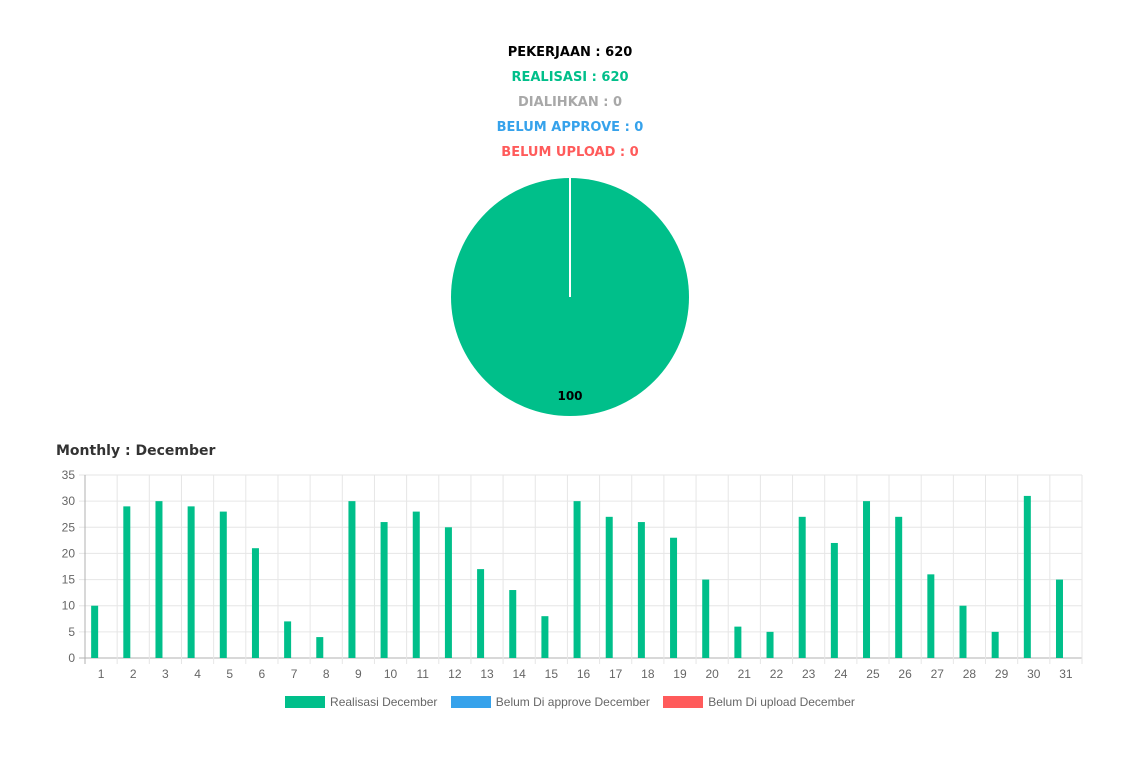 This screenshot has width=1140, height=764. Describe the element at coordinates (136, 451) in the screenshot. I see `monthly-title: Monthly : December` at that location.